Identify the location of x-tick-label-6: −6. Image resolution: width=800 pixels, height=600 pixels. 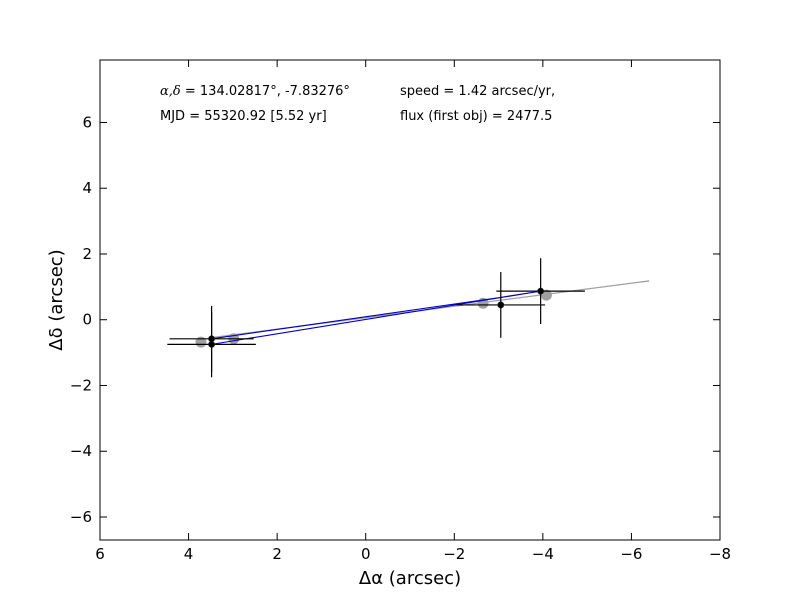
(631, 554).